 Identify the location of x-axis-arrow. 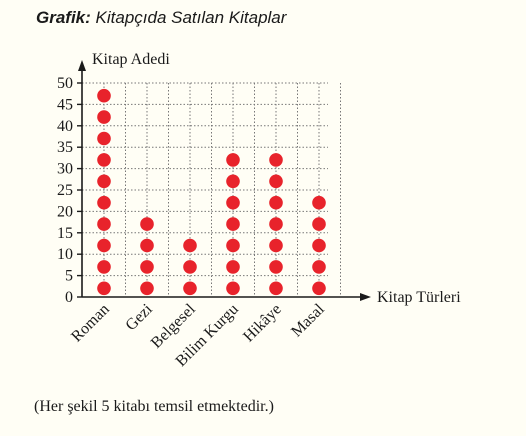
(365, 297).